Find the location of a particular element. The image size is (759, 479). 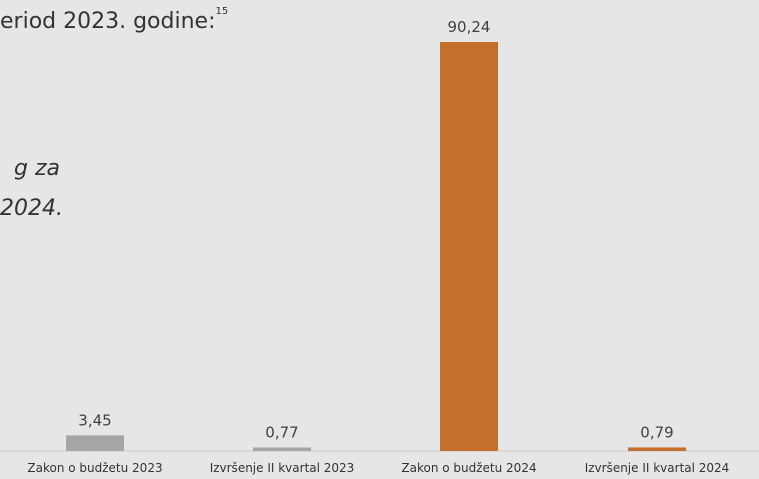

document-heading-fragment: eriod 2023. godine:15 is located at coordinates (114, 20).